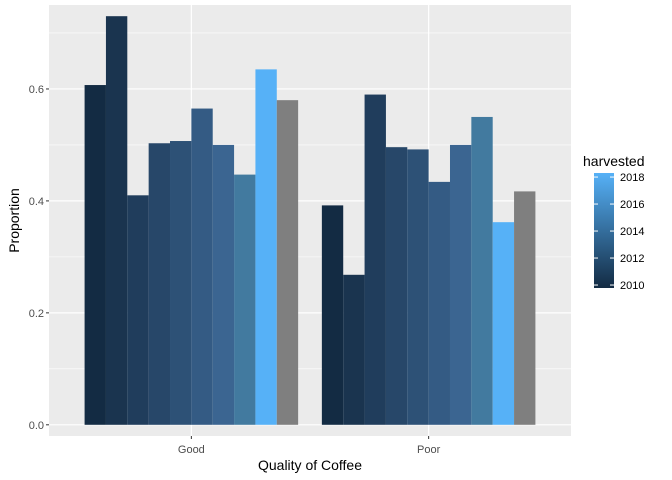  I want to click on y-tick-label: 0.4, so click(36, 202).